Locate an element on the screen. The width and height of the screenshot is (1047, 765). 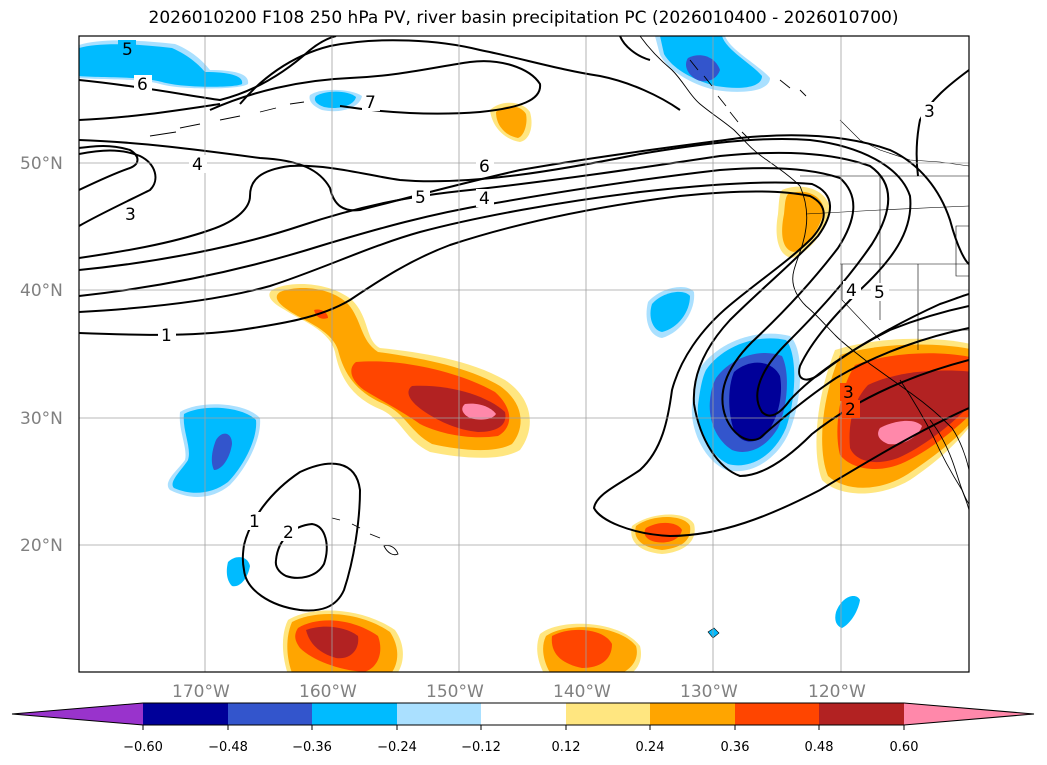
colorbar-tick-label: 0.48 is located at coordinates (819, 747).